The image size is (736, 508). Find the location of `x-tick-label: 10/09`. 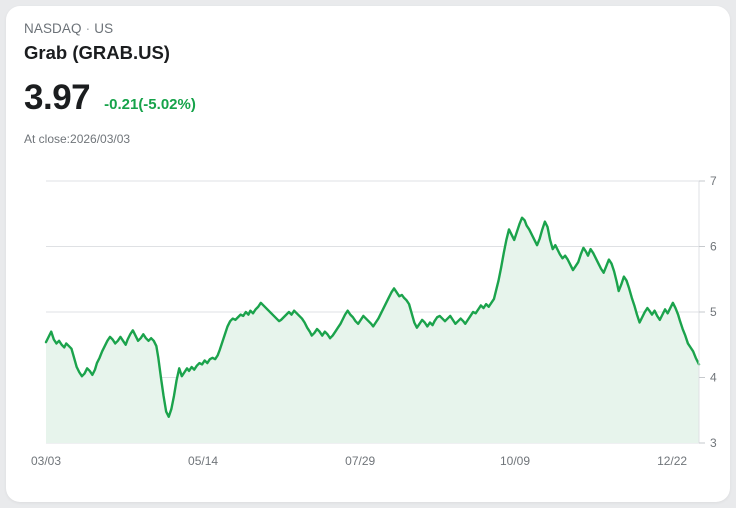

x-tick-label: 10/09 is located at coordinates (515, 461).